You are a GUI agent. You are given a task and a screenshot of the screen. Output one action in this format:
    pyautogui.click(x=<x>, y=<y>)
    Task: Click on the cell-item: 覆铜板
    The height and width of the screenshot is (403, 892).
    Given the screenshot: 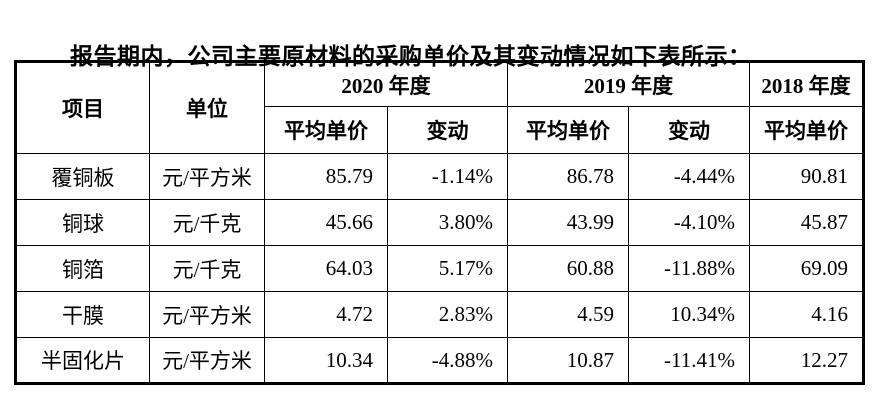 What is the action you would take?
    pyautogui.click(x=82, y=176)
    